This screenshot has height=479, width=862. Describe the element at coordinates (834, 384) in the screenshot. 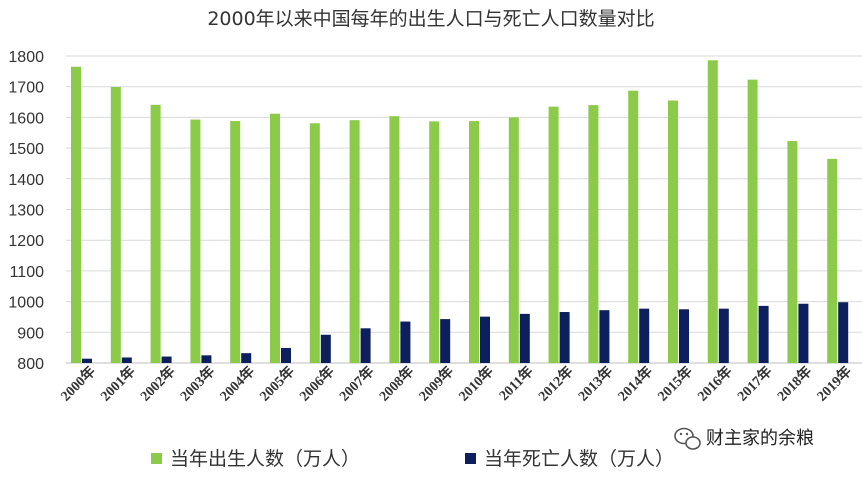

I see `x-tick-label: 2019年` at that location.